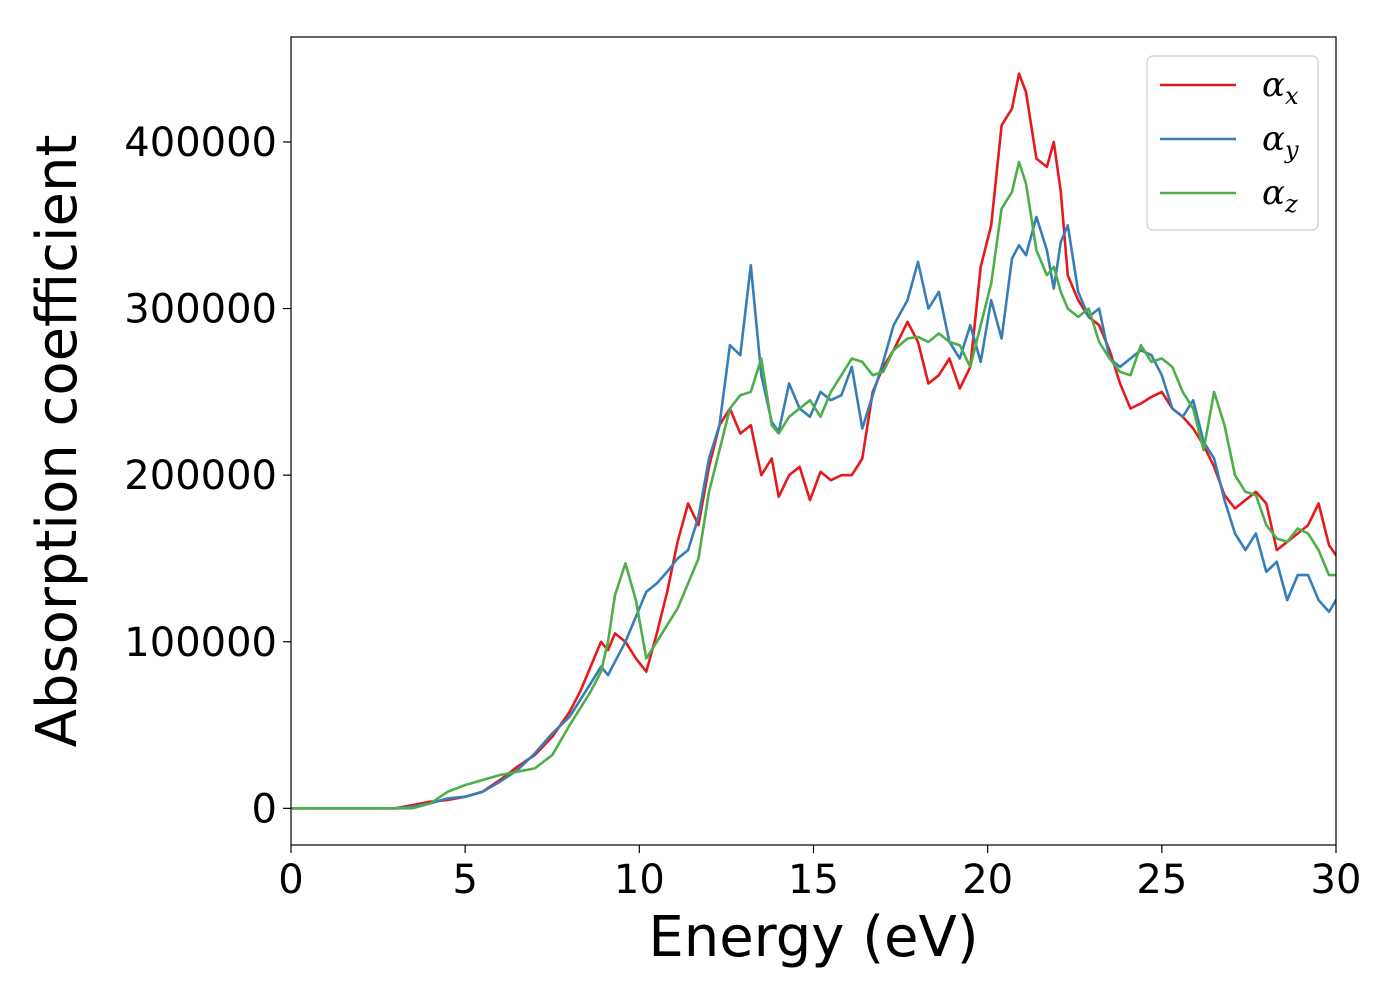 The height and width of the screenshot is (1000, 1400). Describe the element at coordinates (464, 880) in the screenshot. I see `x-tick-label: 5` at that location.